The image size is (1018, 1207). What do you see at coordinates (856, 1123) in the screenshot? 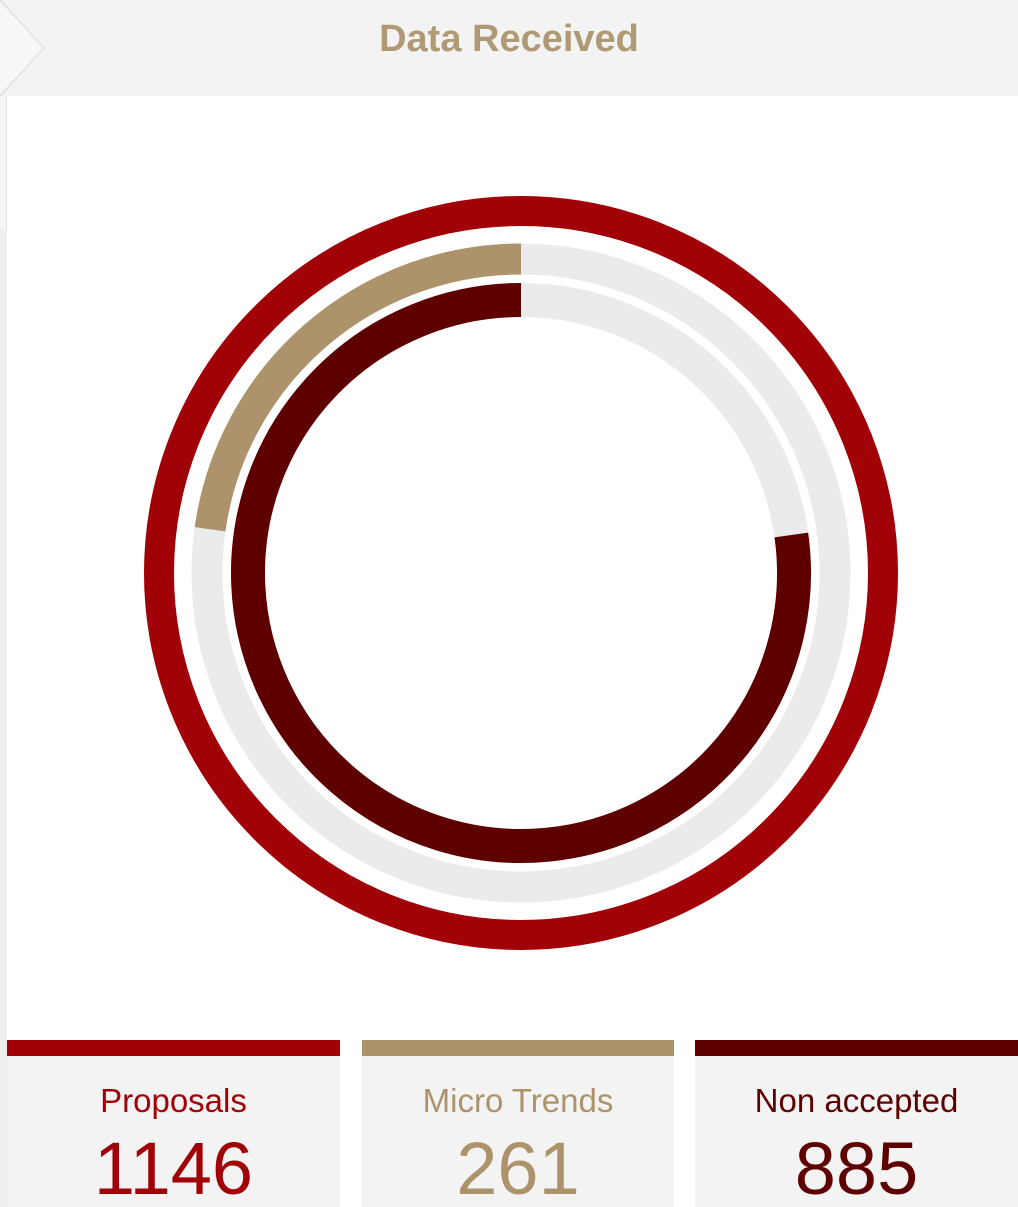
I see `non-accepted-card: Non accepted 885` at bounding box center [856, 1123].